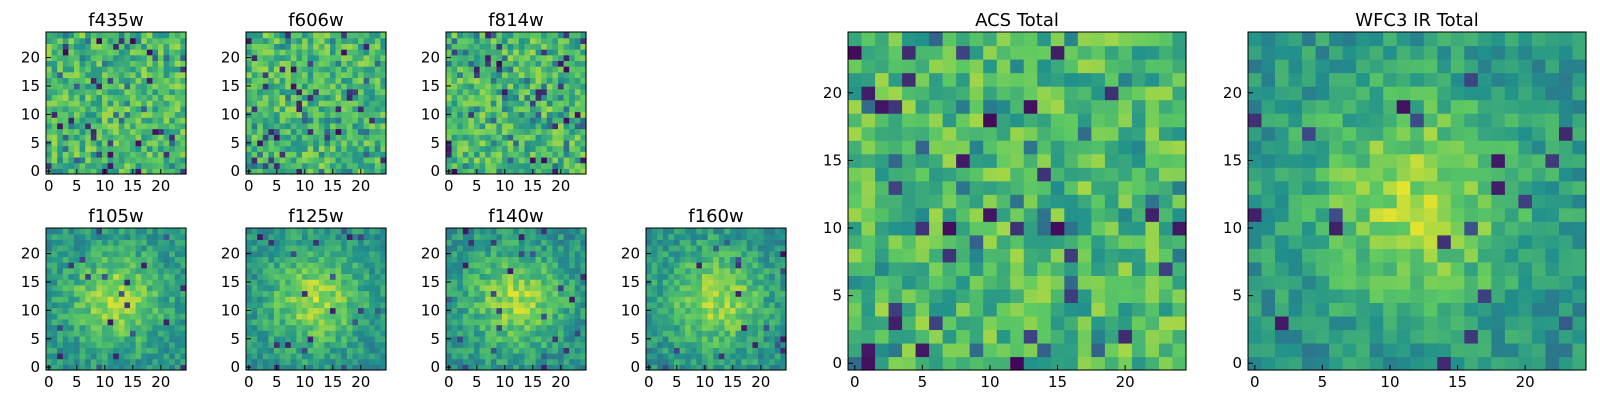 The width and height of the screenshot is (1600, 400). I want to click on y-tick-label: 10, so click(30, 114).